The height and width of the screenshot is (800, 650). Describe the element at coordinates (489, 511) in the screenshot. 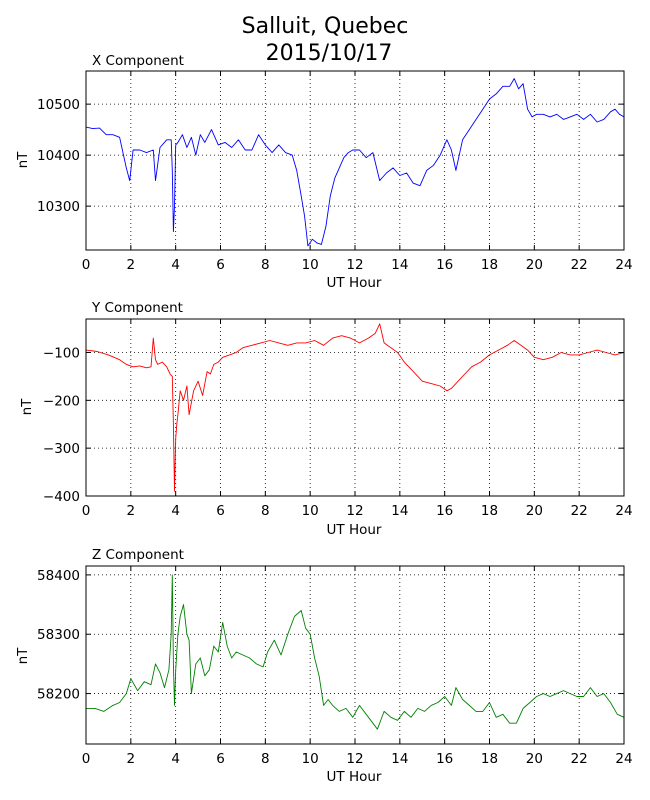

I see `y-component-xtick-label: 18` at that location.